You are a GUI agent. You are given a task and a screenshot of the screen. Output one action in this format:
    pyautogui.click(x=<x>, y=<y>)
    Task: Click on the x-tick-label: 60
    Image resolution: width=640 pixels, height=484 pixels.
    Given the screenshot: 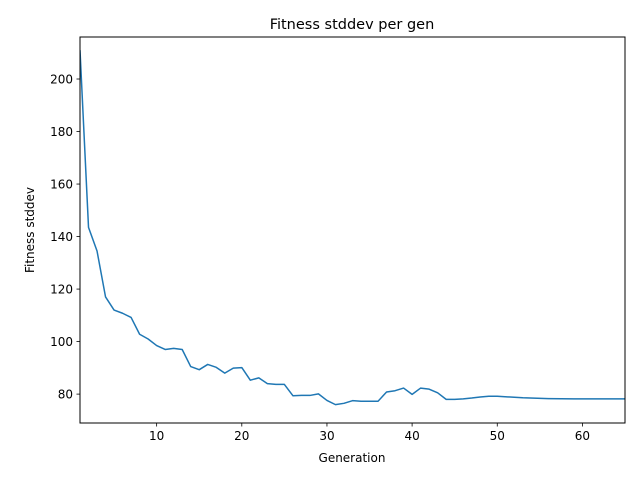 What is the action you would take?
    pyautogui.click(x=582, y=436)
    